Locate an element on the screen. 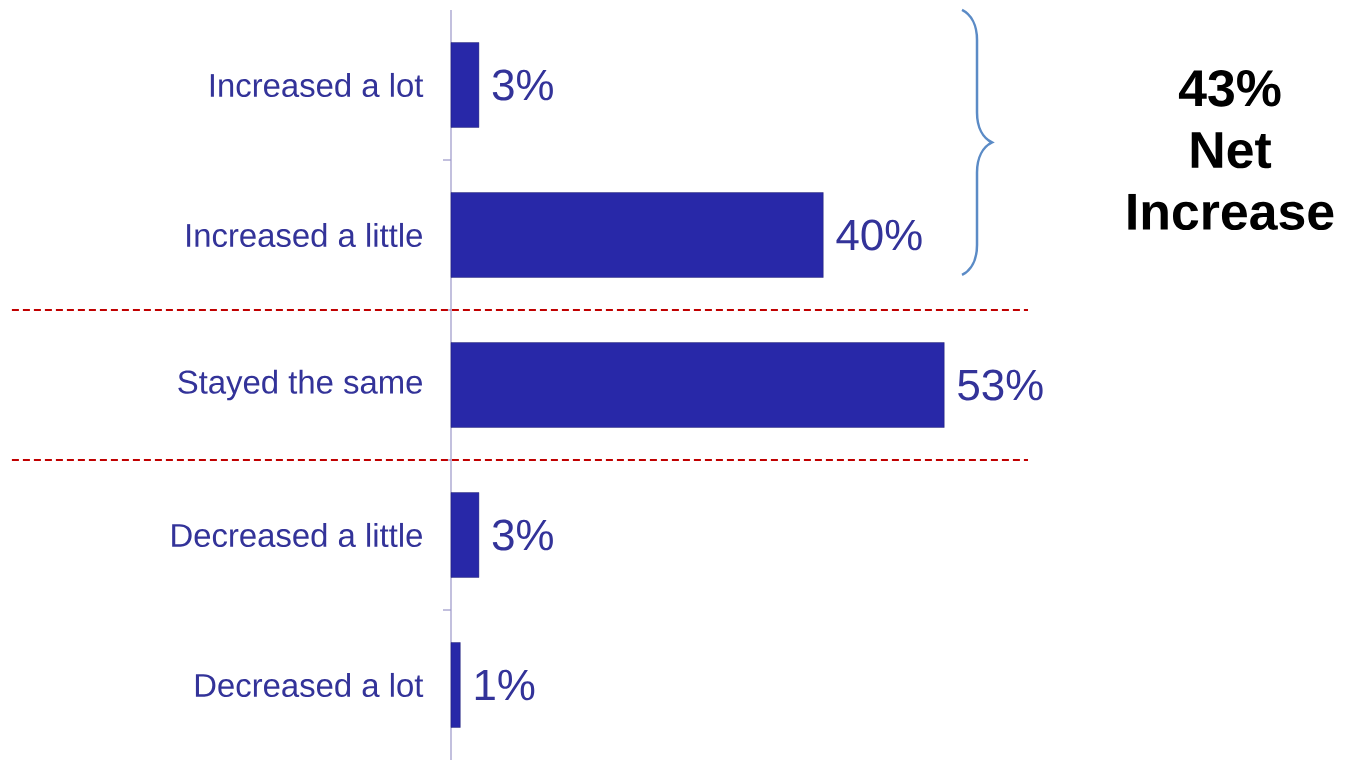 The height and width of the screenshot is (761, 1346). text: 43% Net Increase is located at coordinates (1231, 150).